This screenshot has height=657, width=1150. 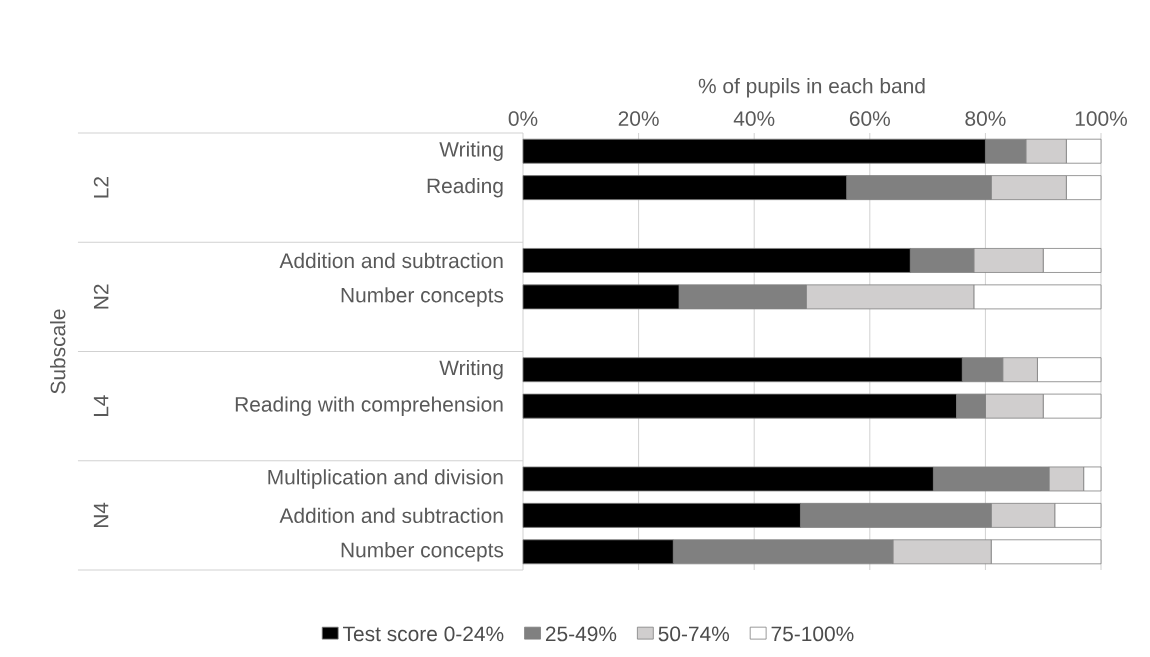 I want to click on text: L4, so click(x=101, y=406).